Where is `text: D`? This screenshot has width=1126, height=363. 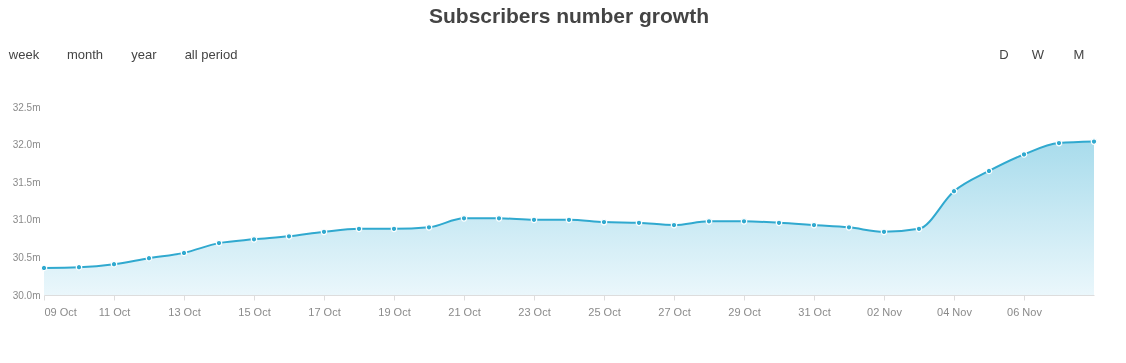
text: D is located at coordinates (1004, 54).